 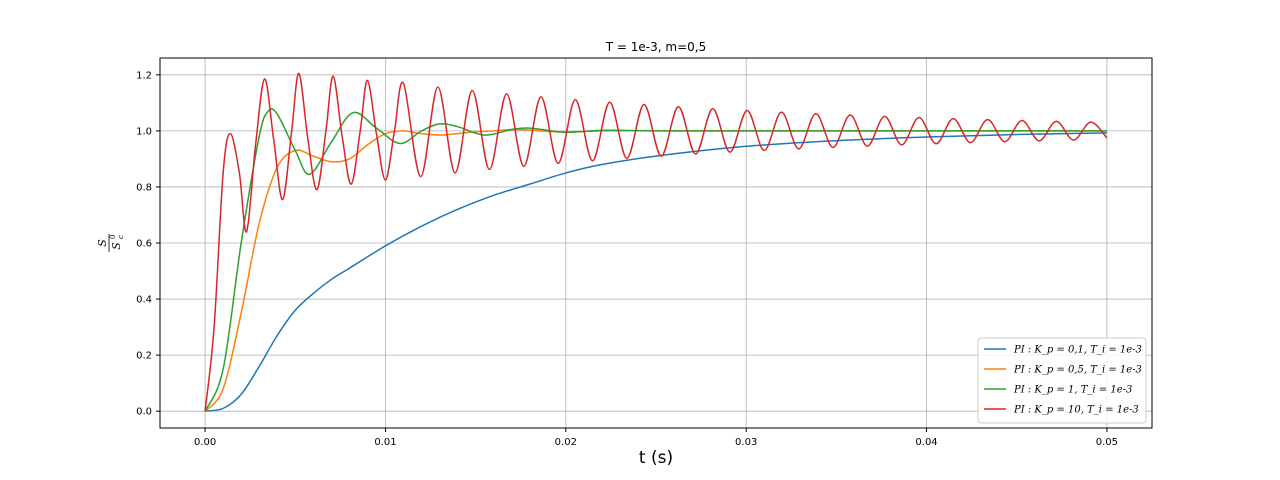 I want to click on y-tick-label: 0.8, so click(x=144, y=187).